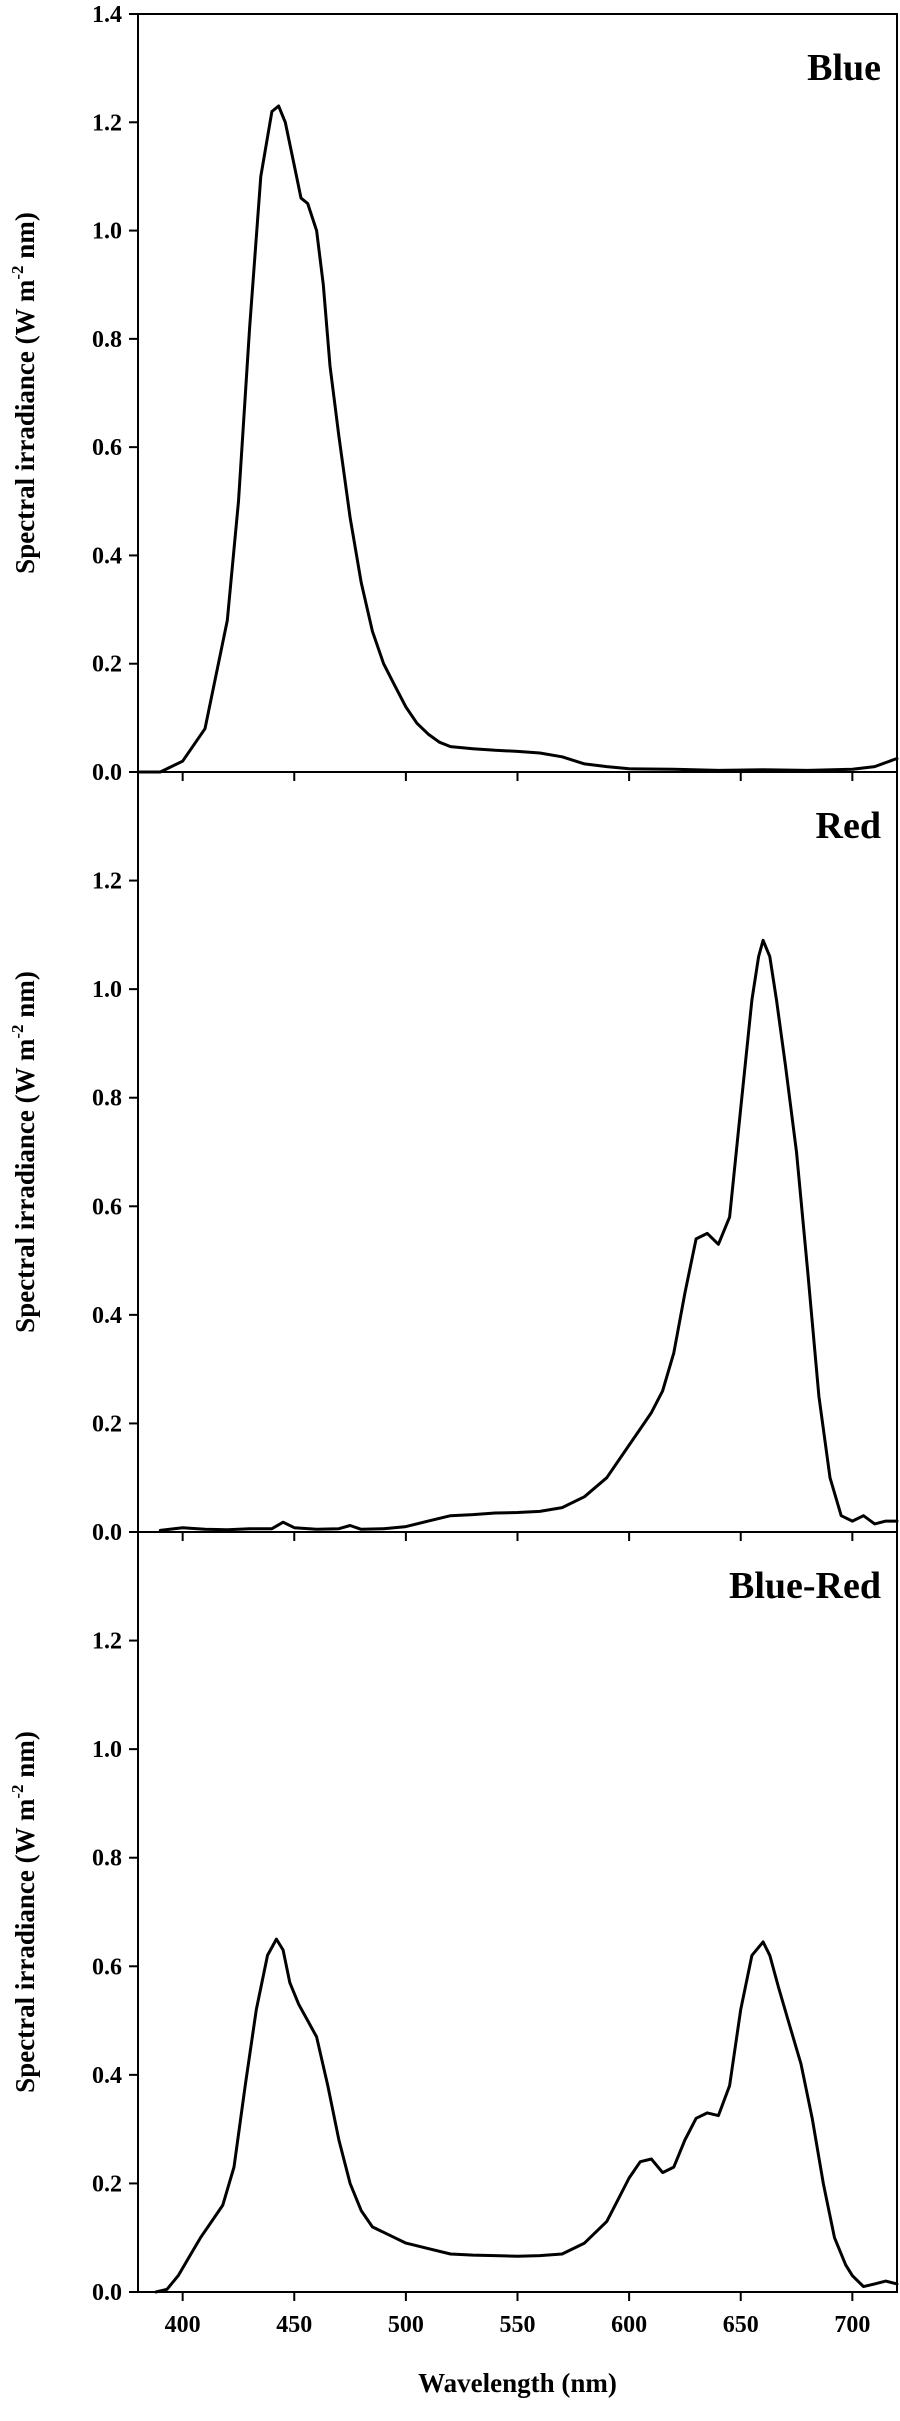  What do you see at coordinates (844, 68) in the screenshot?
I see `panel-title: Blue` at bounding box center [844, 68].